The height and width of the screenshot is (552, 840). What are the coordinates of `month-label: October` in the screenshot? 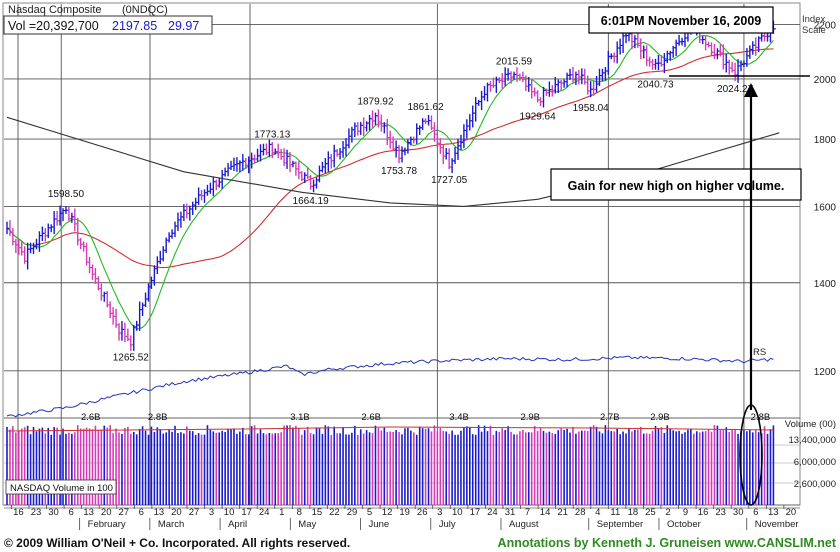 It's located at (684, 524).